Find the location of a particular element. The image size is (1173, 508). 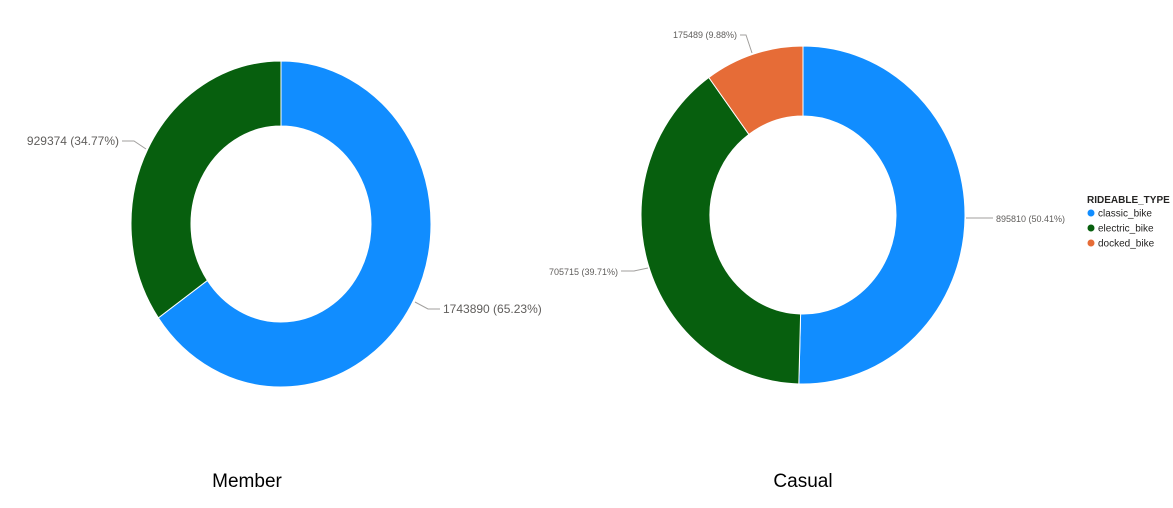

legend-marker-electric_bike is located at coordinates (1091, 228).